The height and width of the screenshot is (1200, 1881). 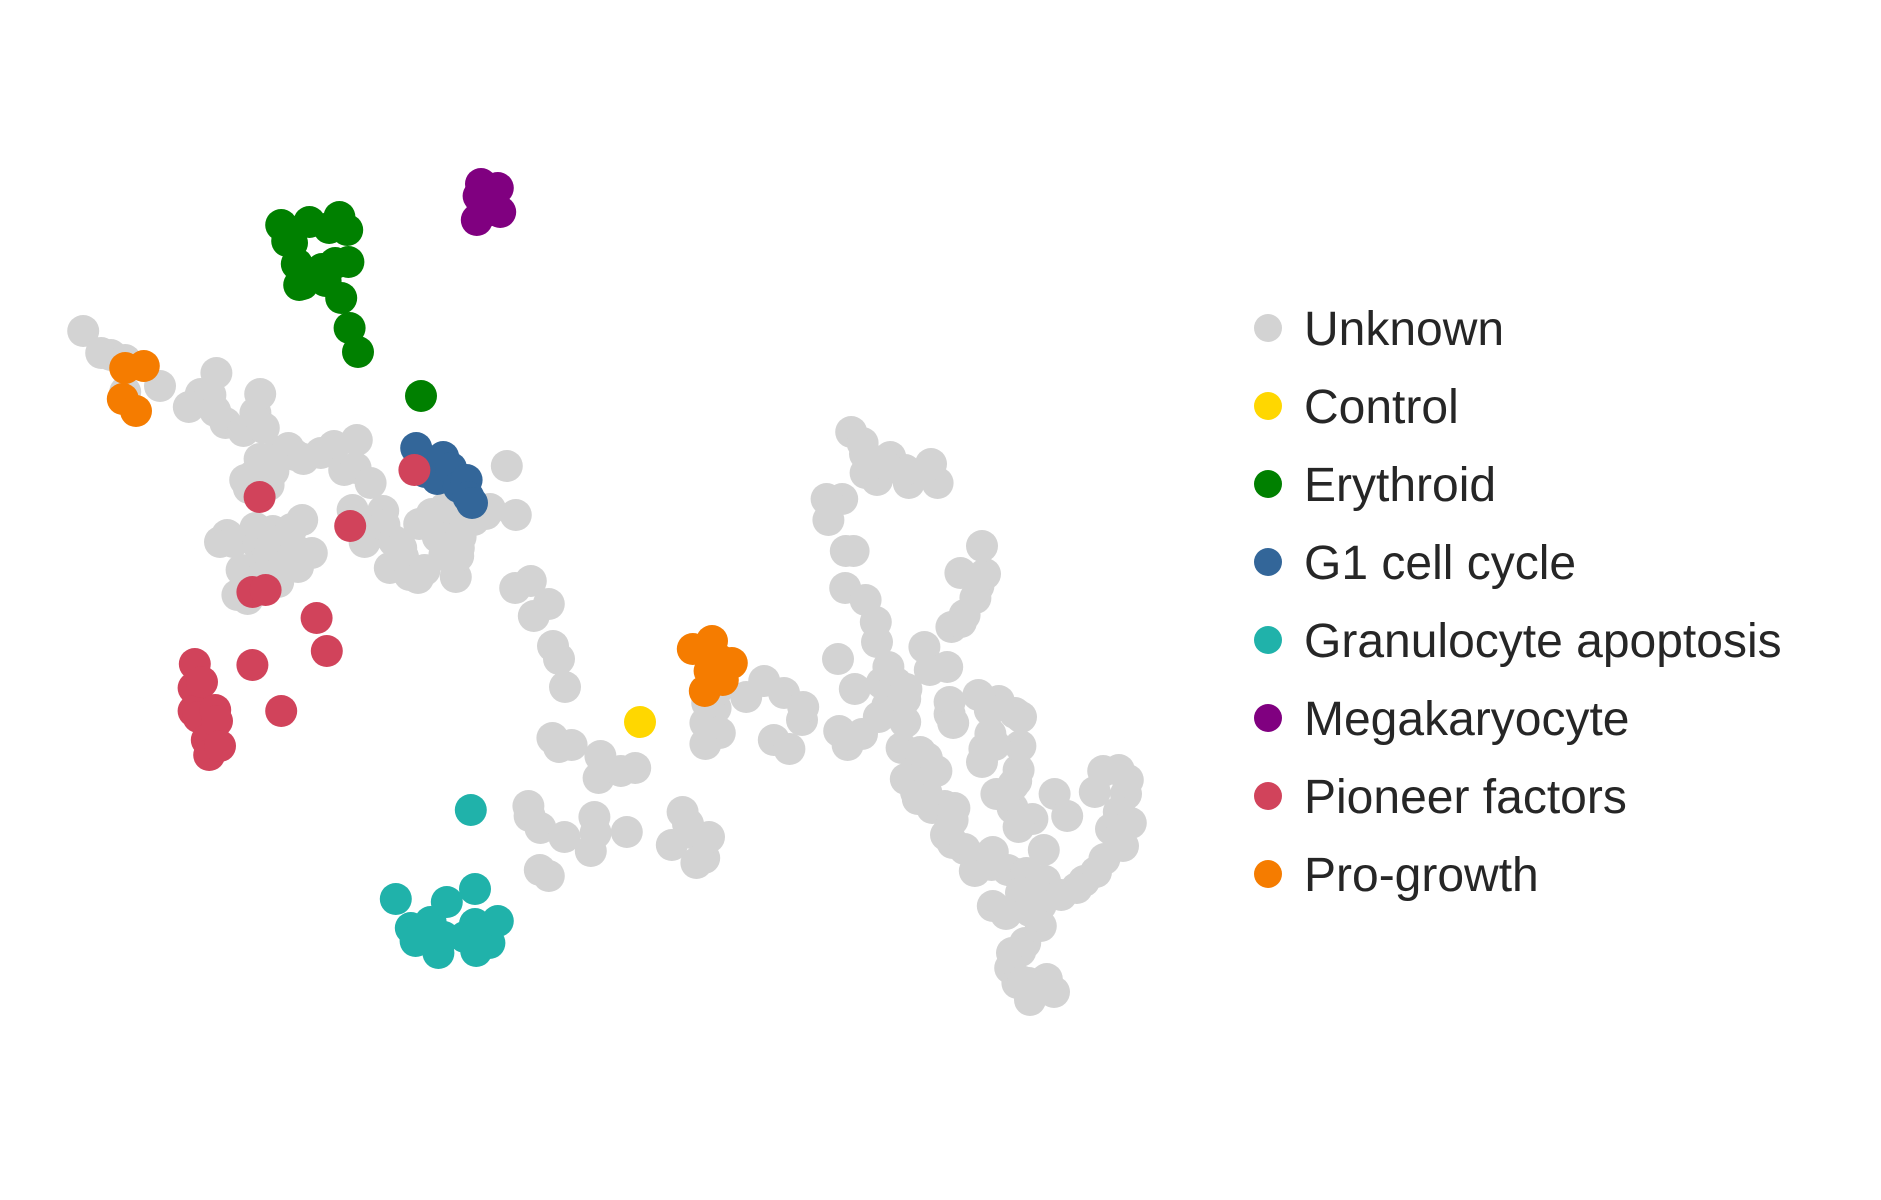 I want to click on legend-label: Erythroid, so click(x=1400, y=485).